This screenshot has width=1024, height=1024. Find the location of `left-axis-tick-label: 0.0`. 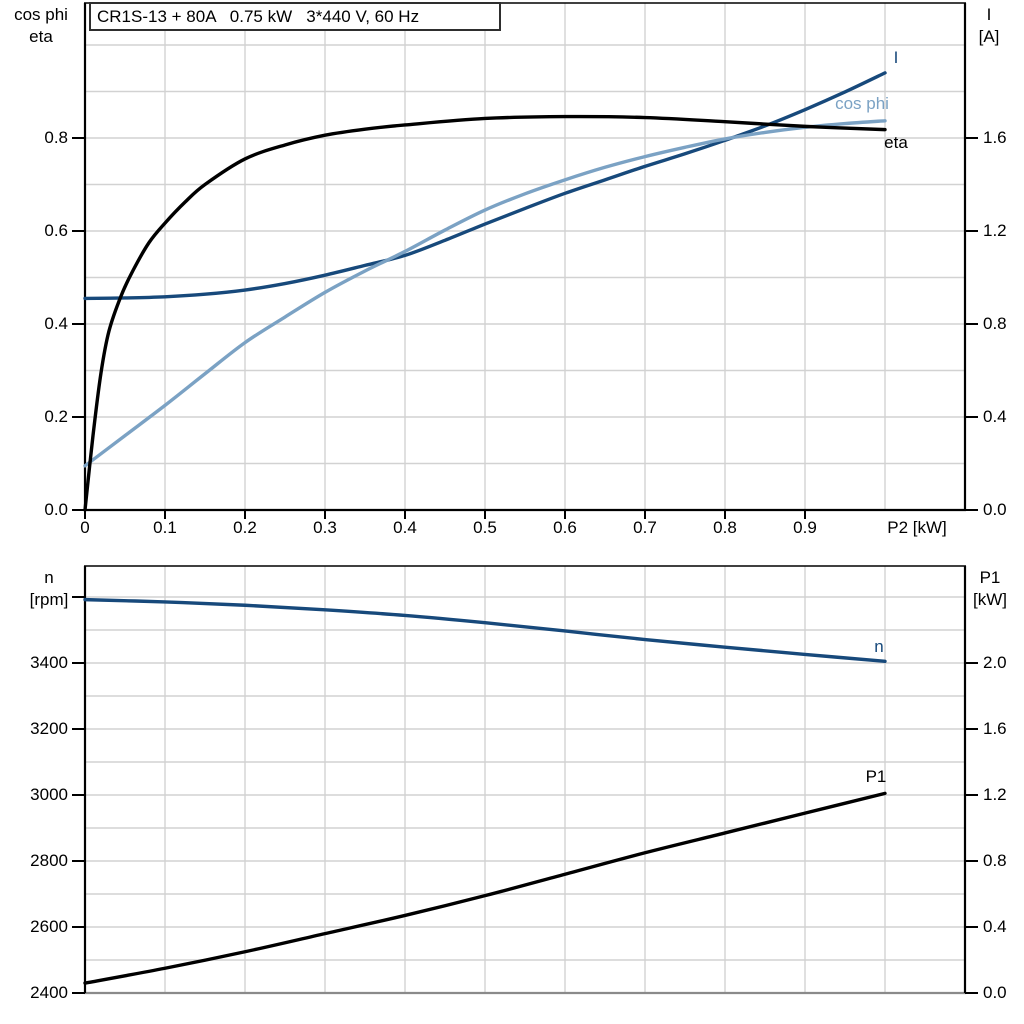

left-axis-tick-label: 0.0 is located at coordinates (56, 509).